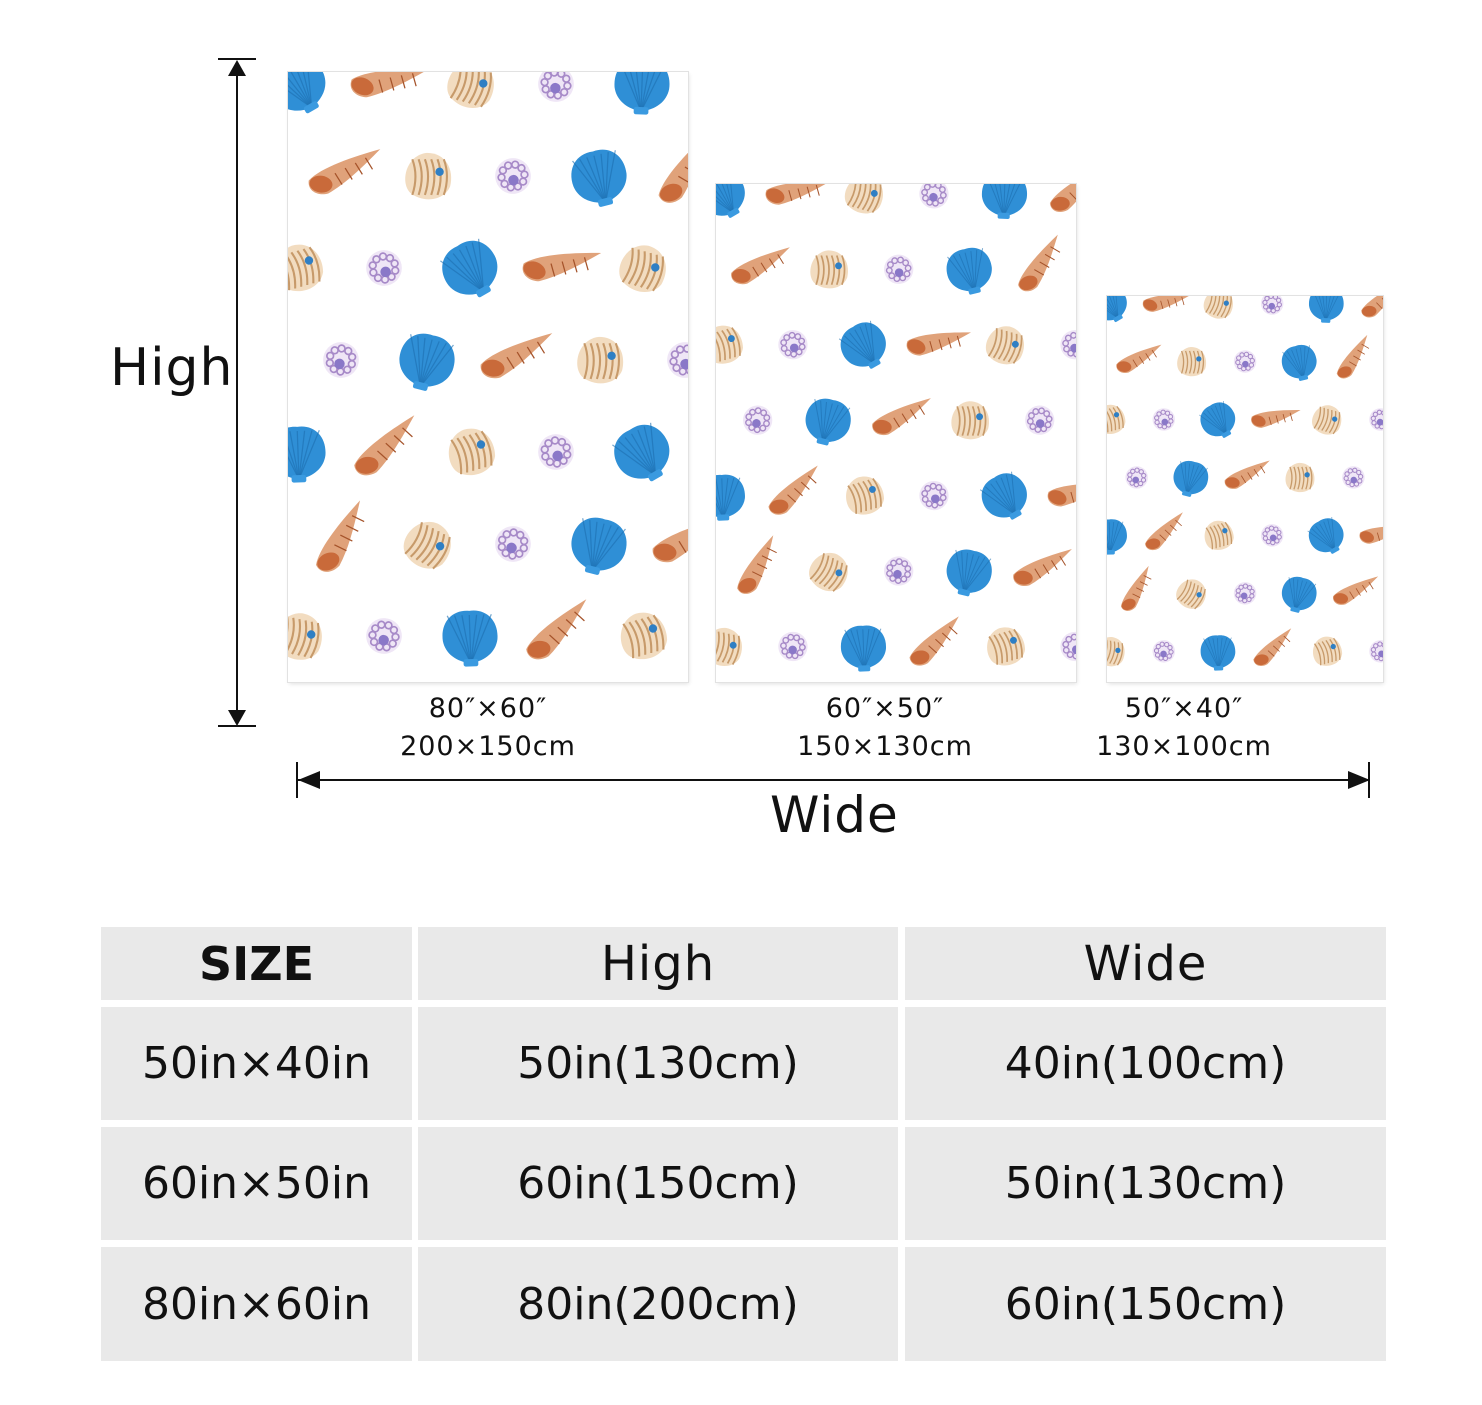 The height and width of the screenshot is (1405, 1482). Describe the element at coordinates (885, 728) in the screenshot. I see `size-label-medium: 60″×50″ 150×130cm` at that location.